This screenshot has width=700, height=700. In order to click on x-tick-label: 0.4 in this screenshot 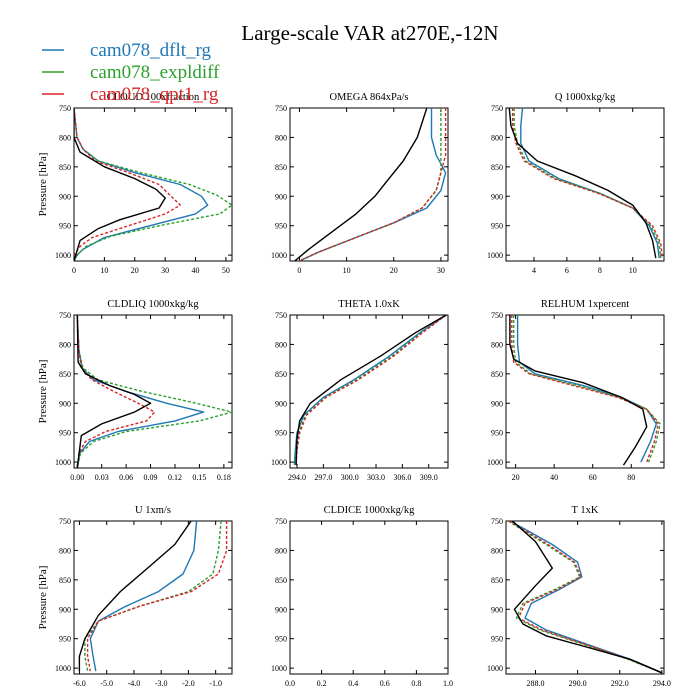, I will do `click(353, 683)`.